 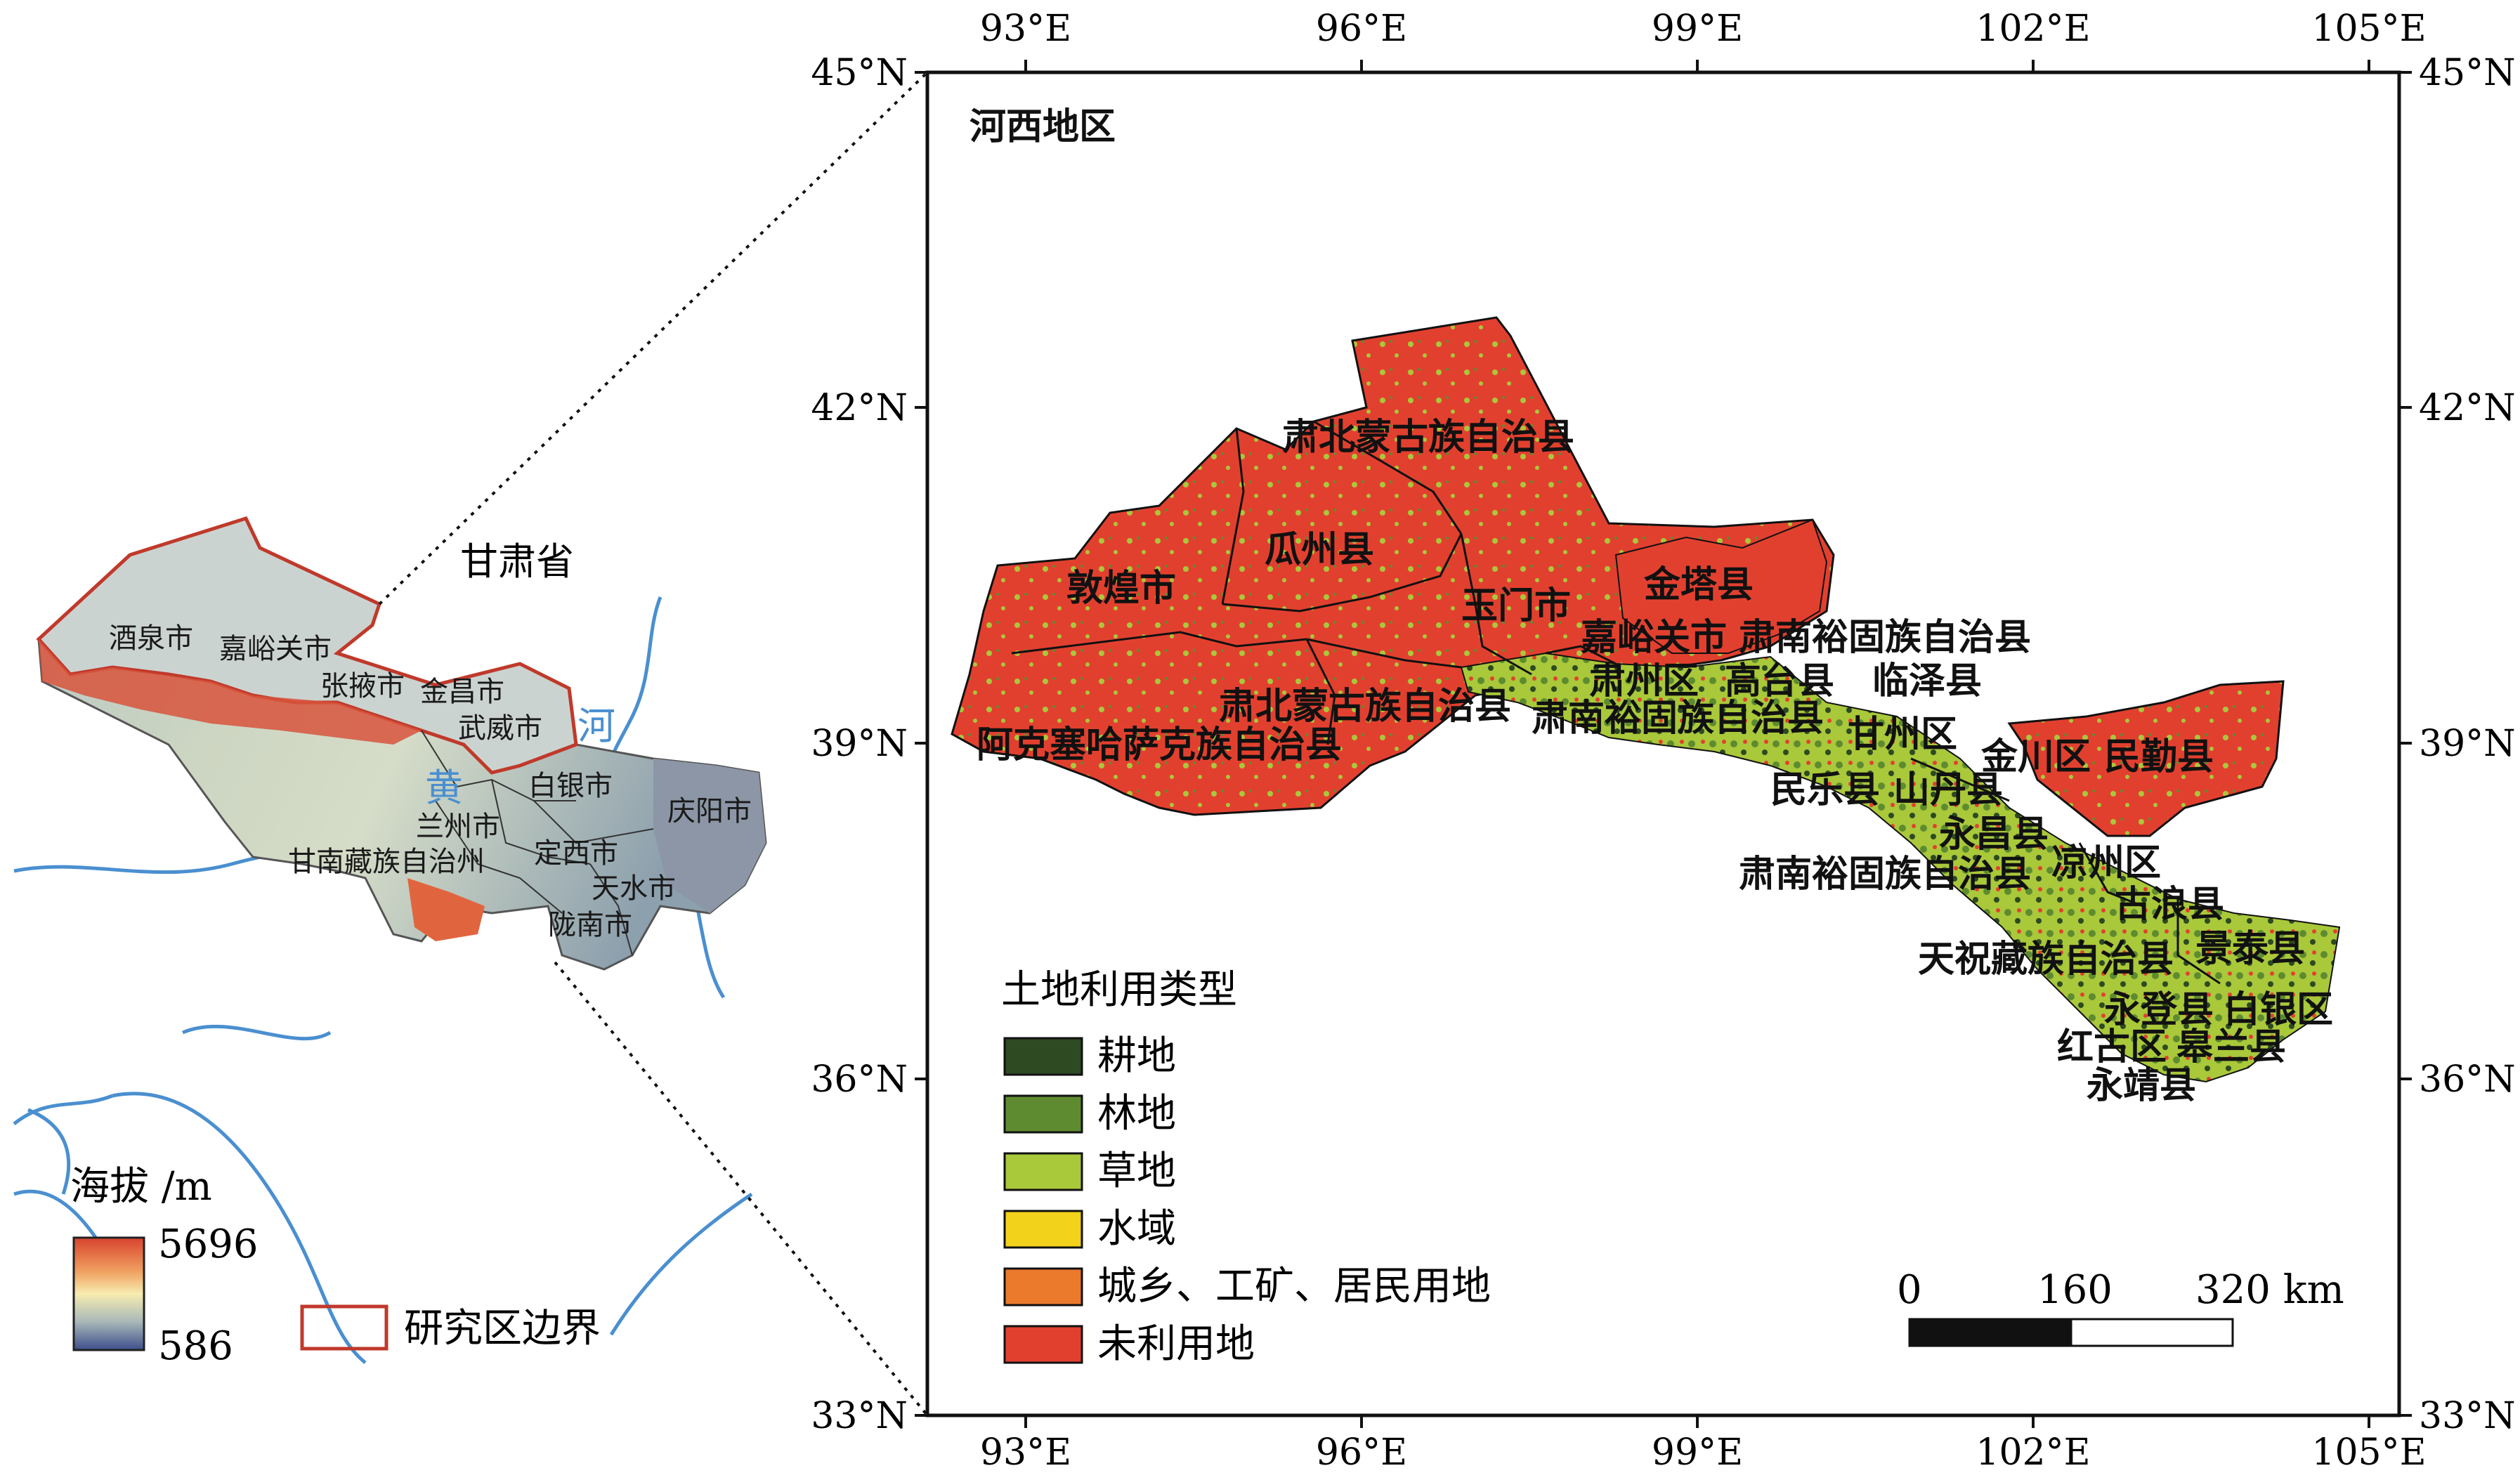 What do you see at coordinates (859, 408) in the screenshot?
I see `lat-label: 42°N` at bounding box center [859, 408].